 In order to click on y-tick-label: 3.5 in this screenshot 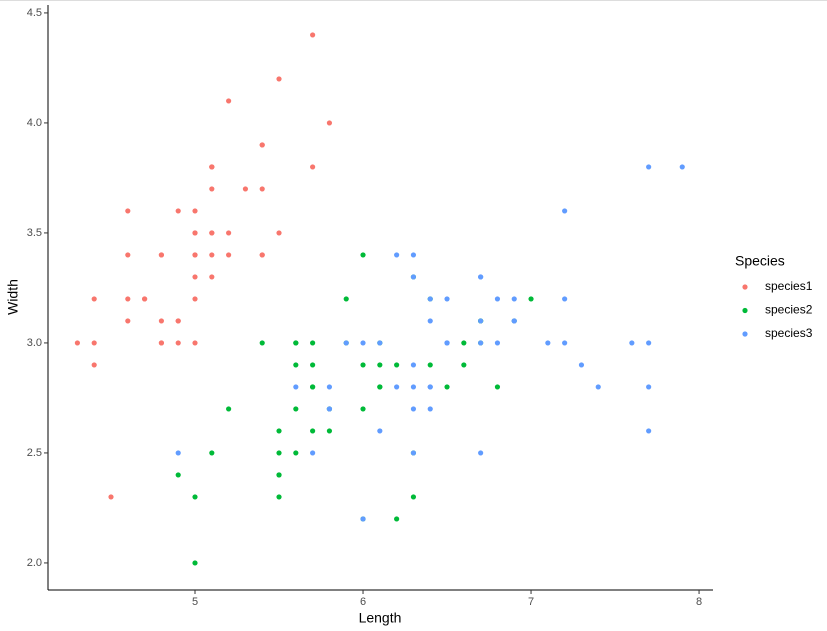, I will do `click(34, 233)`.